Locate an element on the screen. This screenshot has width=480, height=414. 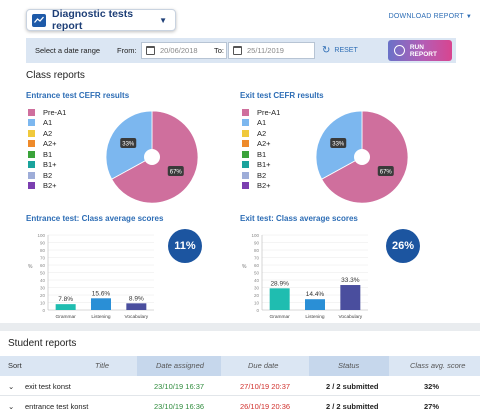
score-header: Class avg. score is located at coordinates (438, 365).